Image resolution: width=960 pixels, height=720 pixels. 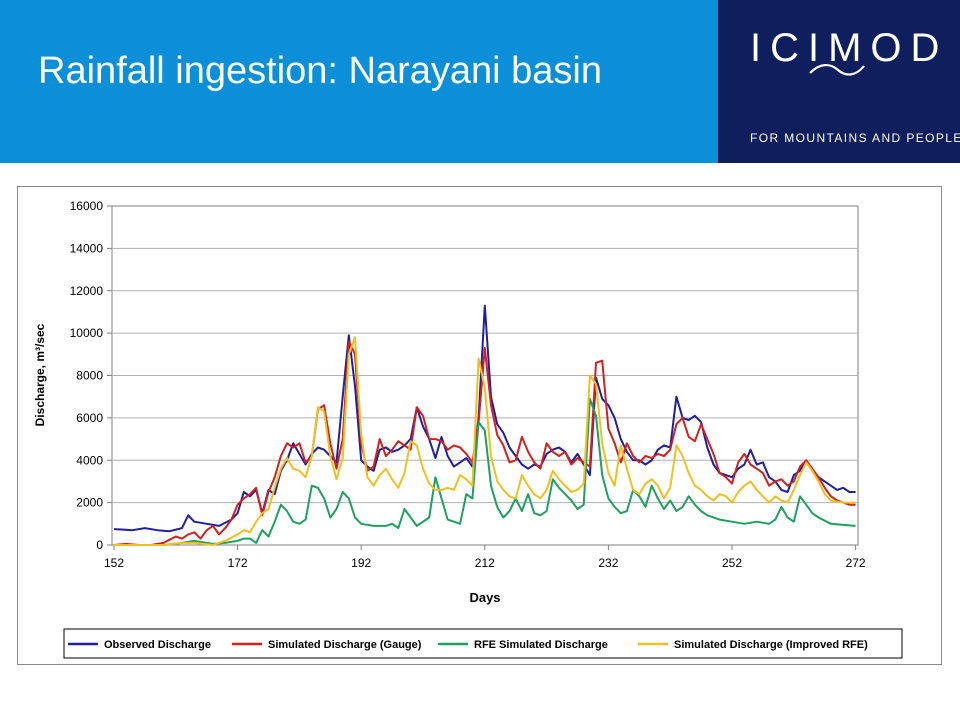 I want to click on y-axis-ticks: 0 2000 4000 6000 8000 10000 12000 14000 16000, so click(x=91, y=375).